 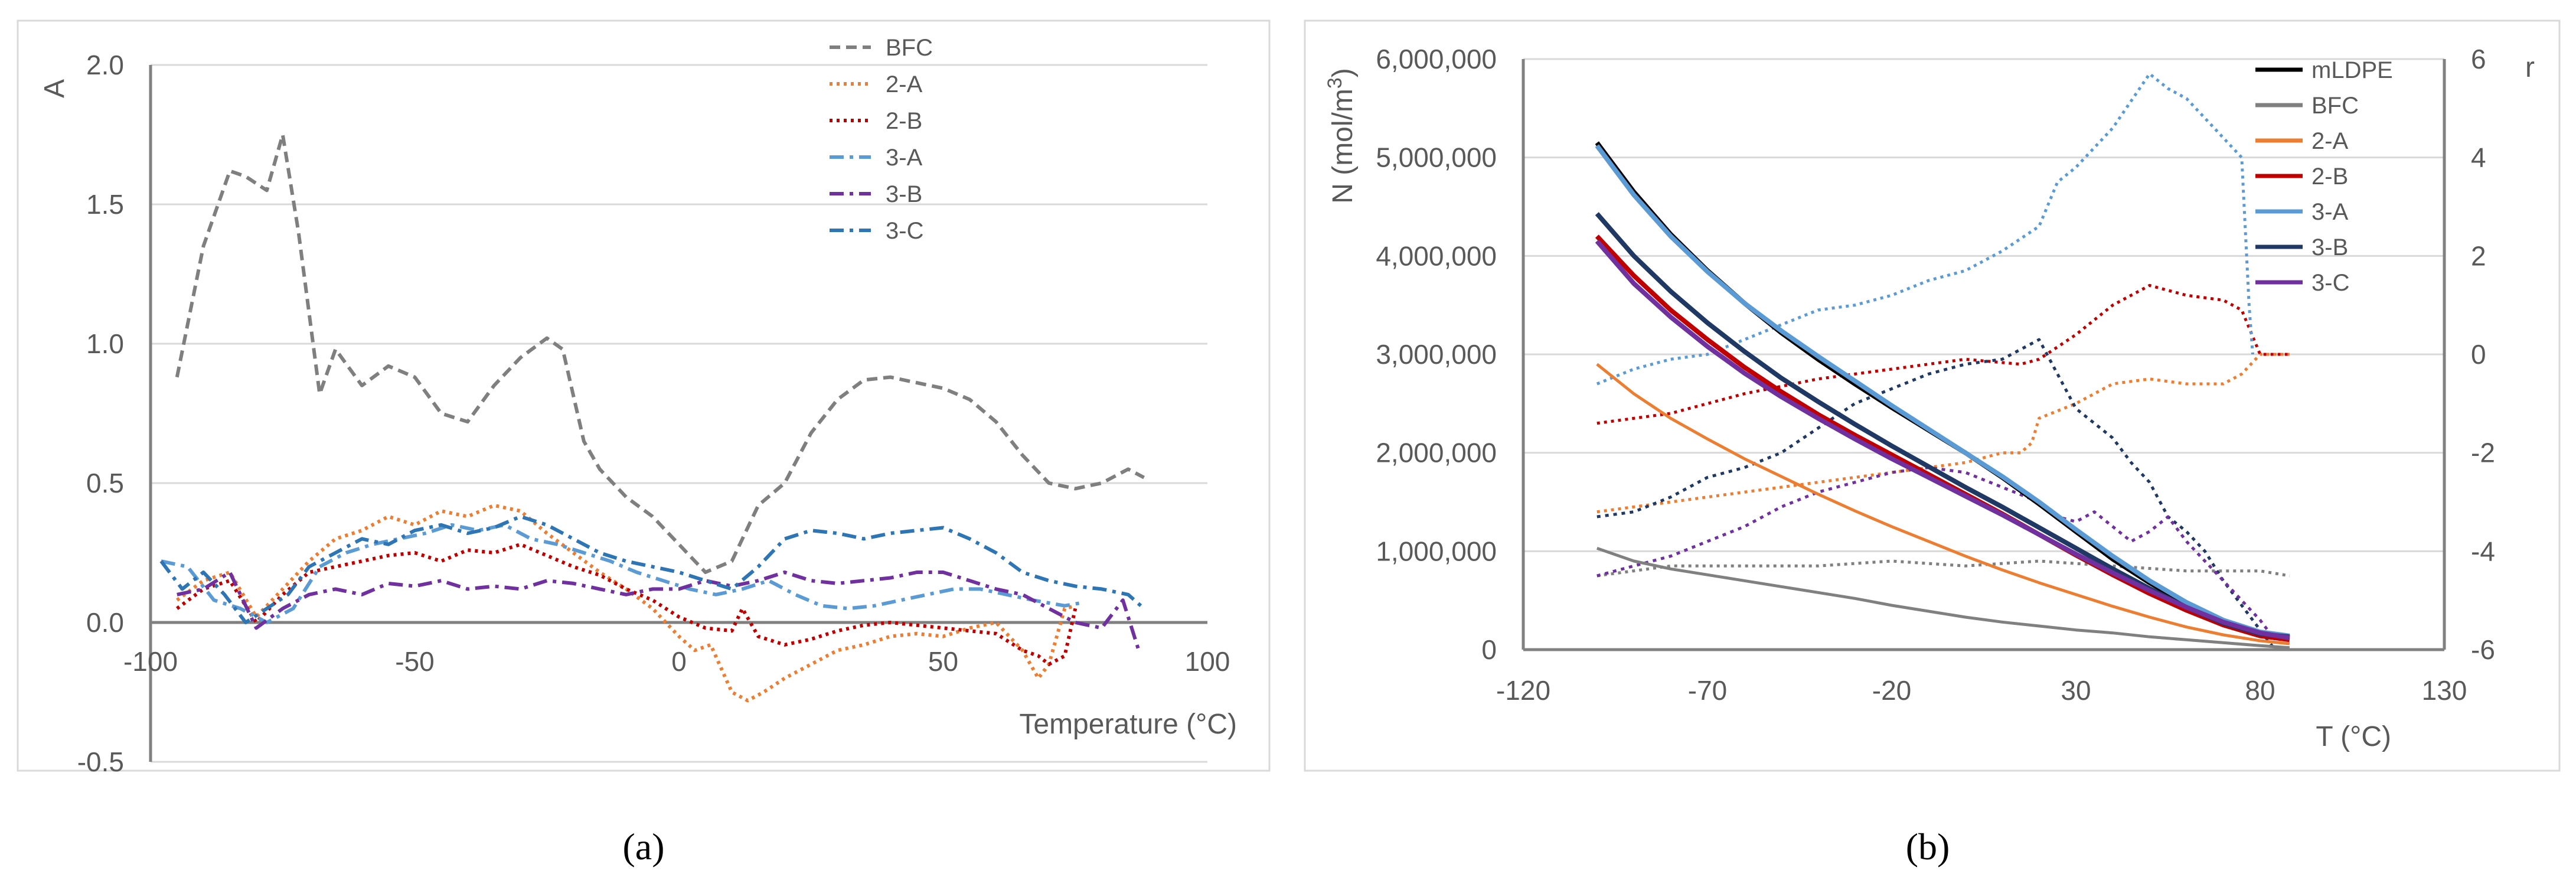 I want to click on chart-b-ytick-label: 5,000,000, so click(x=1436, y=157).